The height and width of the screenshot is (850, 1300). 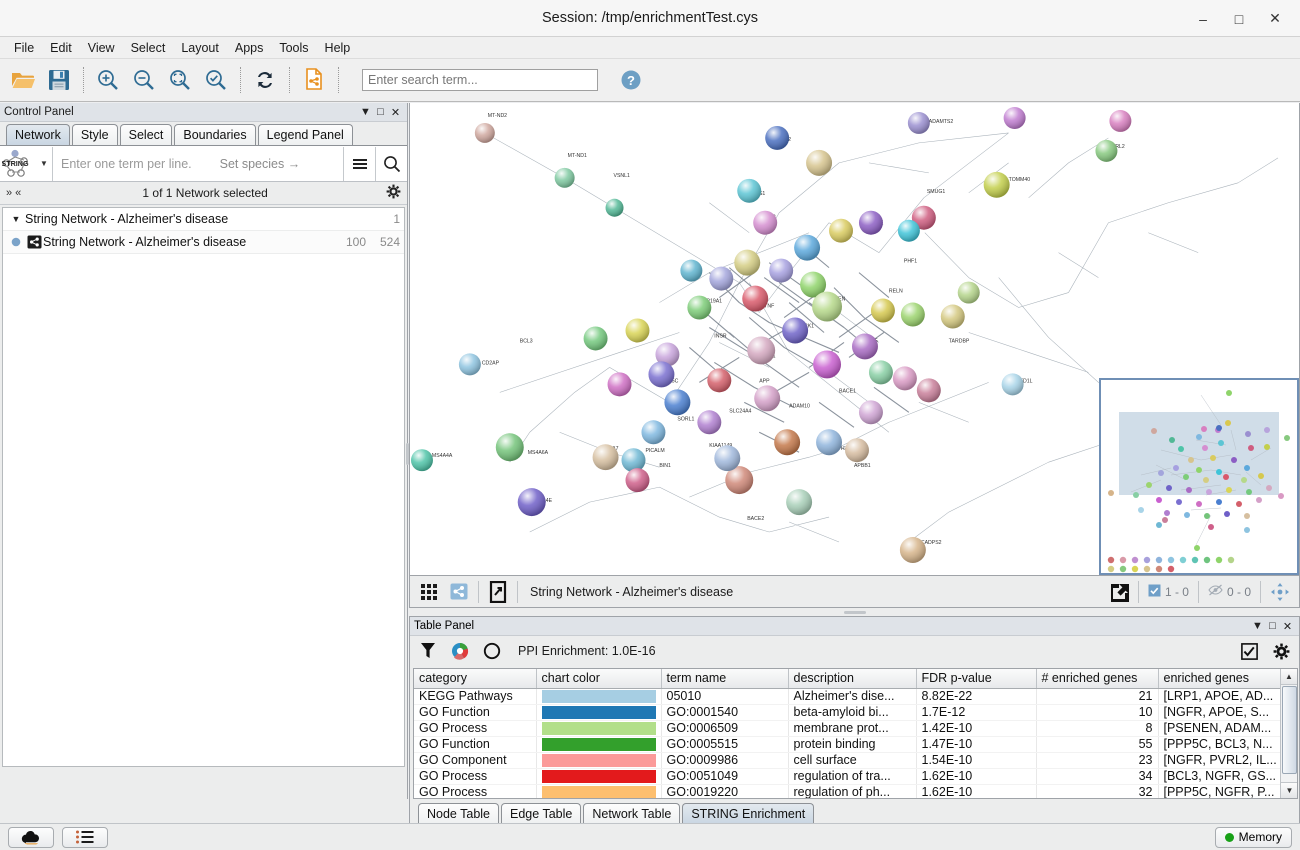 I want to click on svg-text: PHF1, so click(x=910, y=262).